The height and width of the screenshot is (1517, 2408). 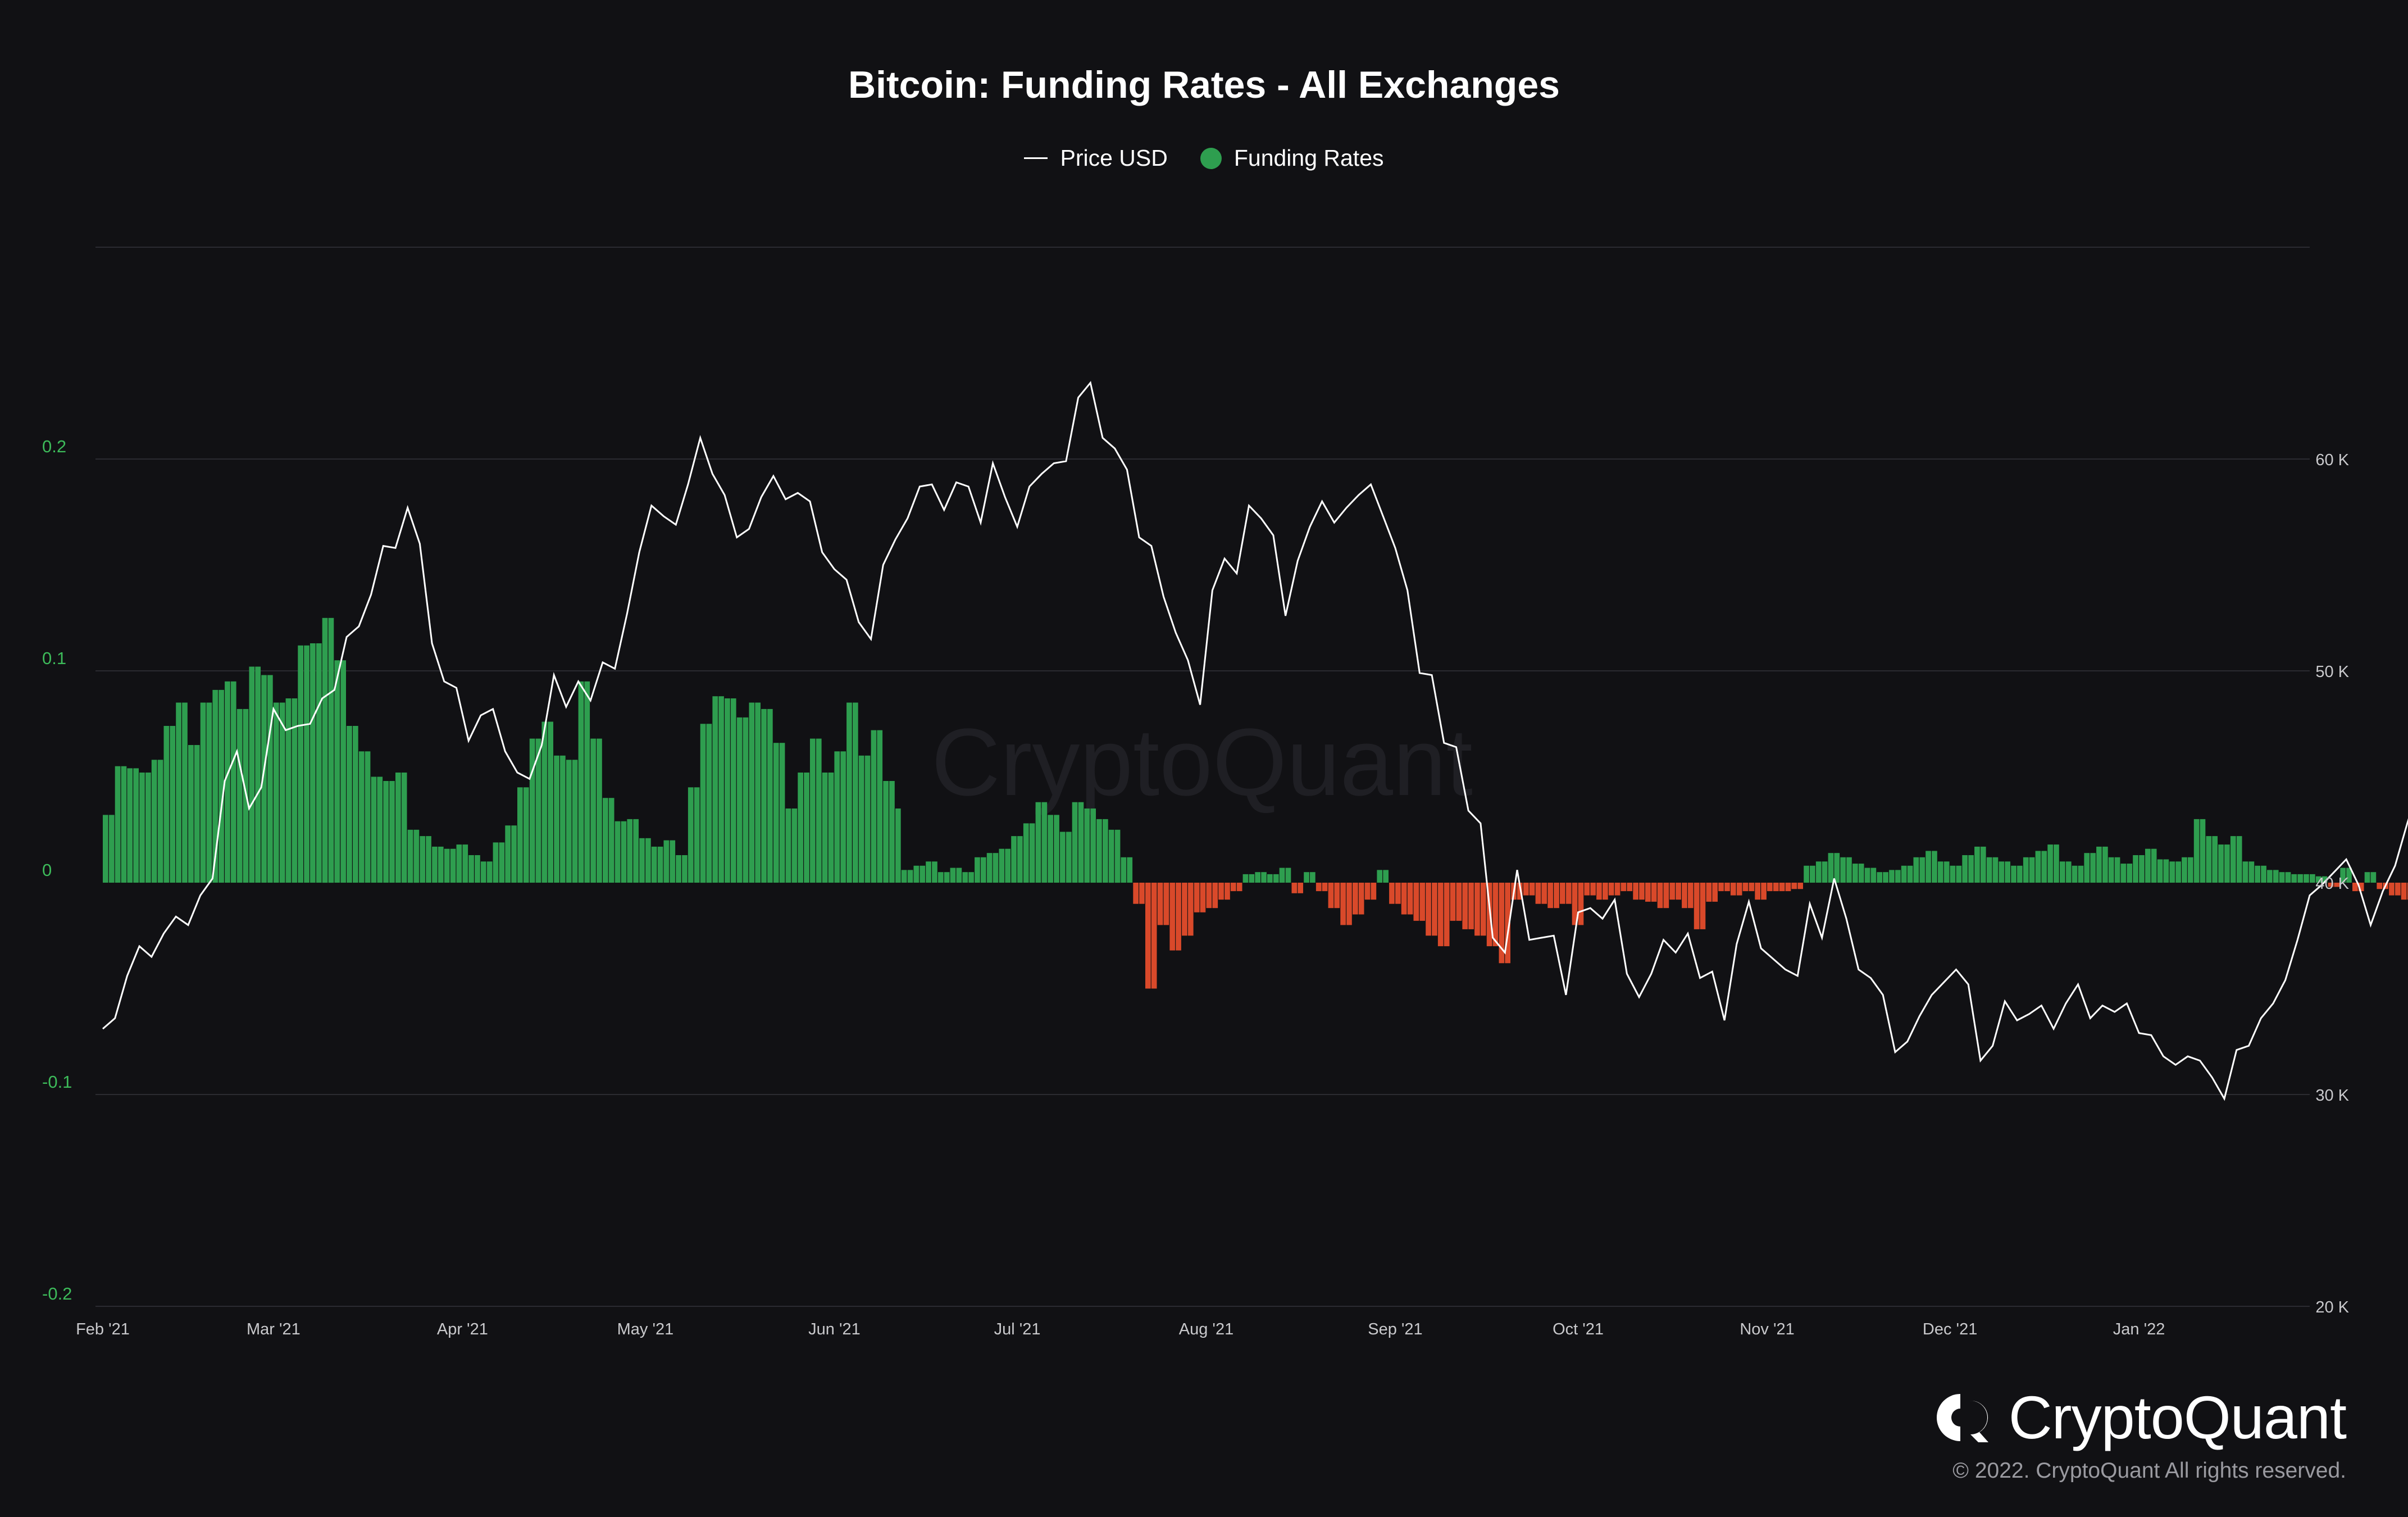 What do you see at coordinates (103, 1329) in the screenshot?
I see `x-tick-label: Feb '21` at bounding box center [103, 1329].